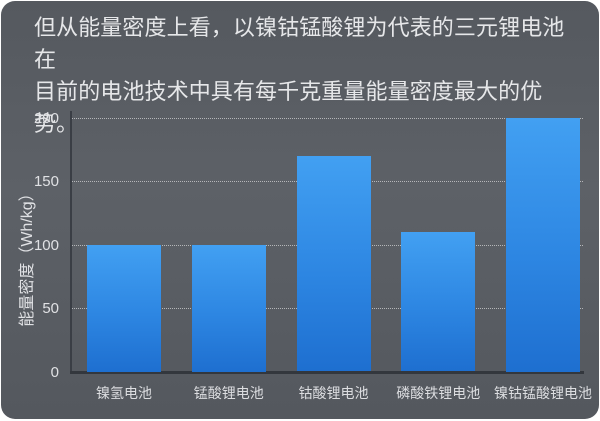  Describe the element at coordinates (50, 309) in the screenshot. I see `y-tick-label-50: 50` at that location.